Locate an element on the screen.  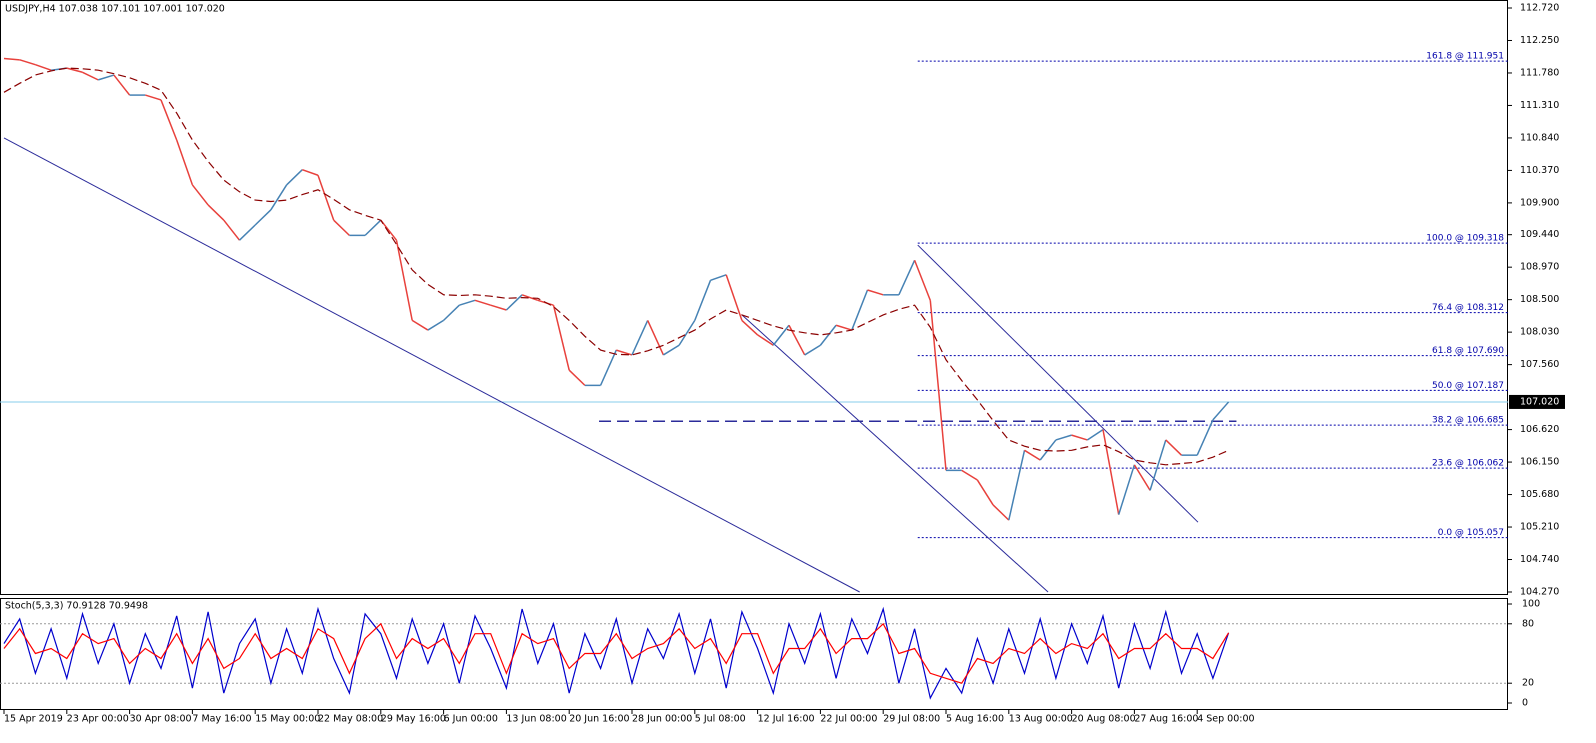
current-price-box is located at coordinates (1537, 401).